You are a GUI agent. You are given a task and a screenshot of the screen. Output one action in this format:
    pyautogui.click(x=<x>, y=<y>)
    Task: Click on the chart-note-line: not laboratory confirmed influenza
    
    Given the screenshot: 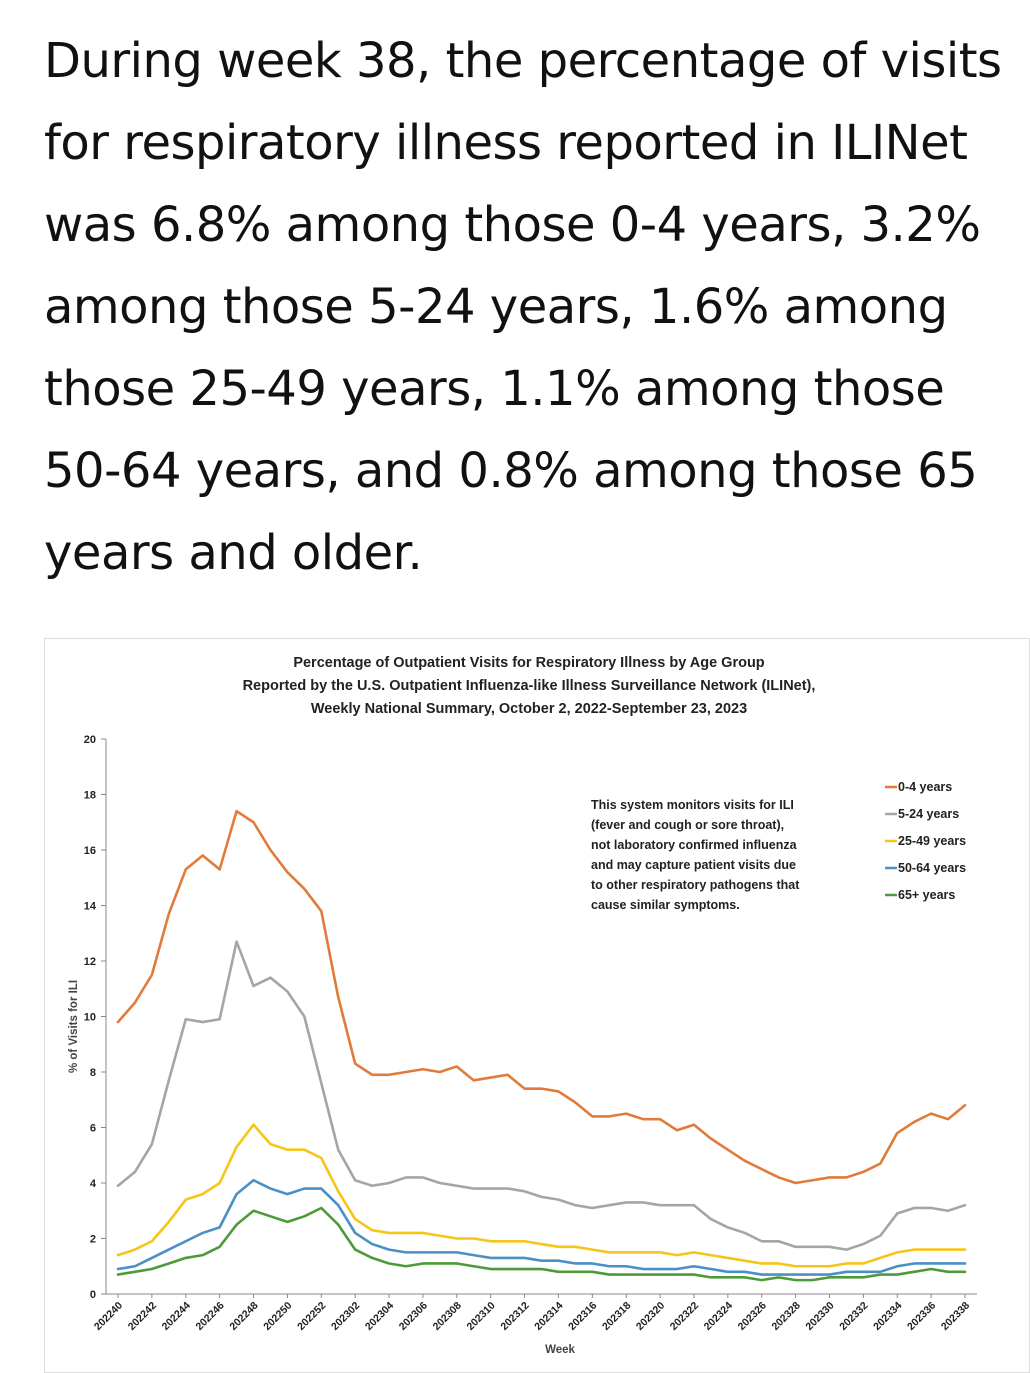 What is the action you would take?
    pyautogui.click(x=694, y=845)
    